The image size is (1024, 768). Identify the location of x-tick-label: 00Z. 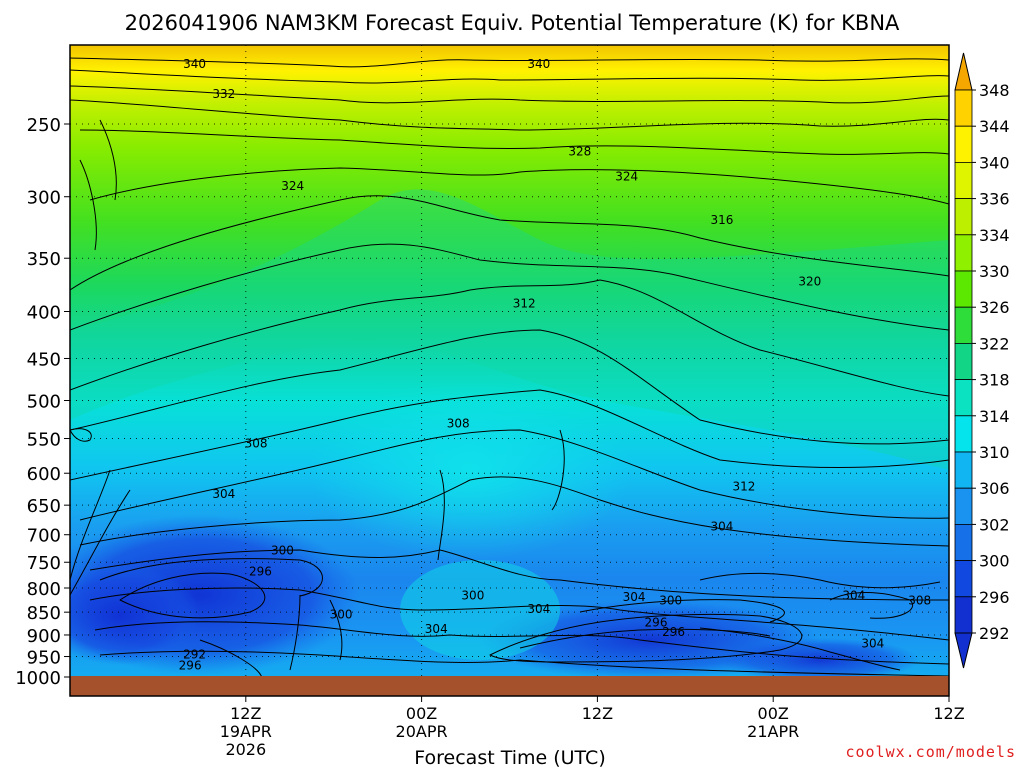
(773, 713).